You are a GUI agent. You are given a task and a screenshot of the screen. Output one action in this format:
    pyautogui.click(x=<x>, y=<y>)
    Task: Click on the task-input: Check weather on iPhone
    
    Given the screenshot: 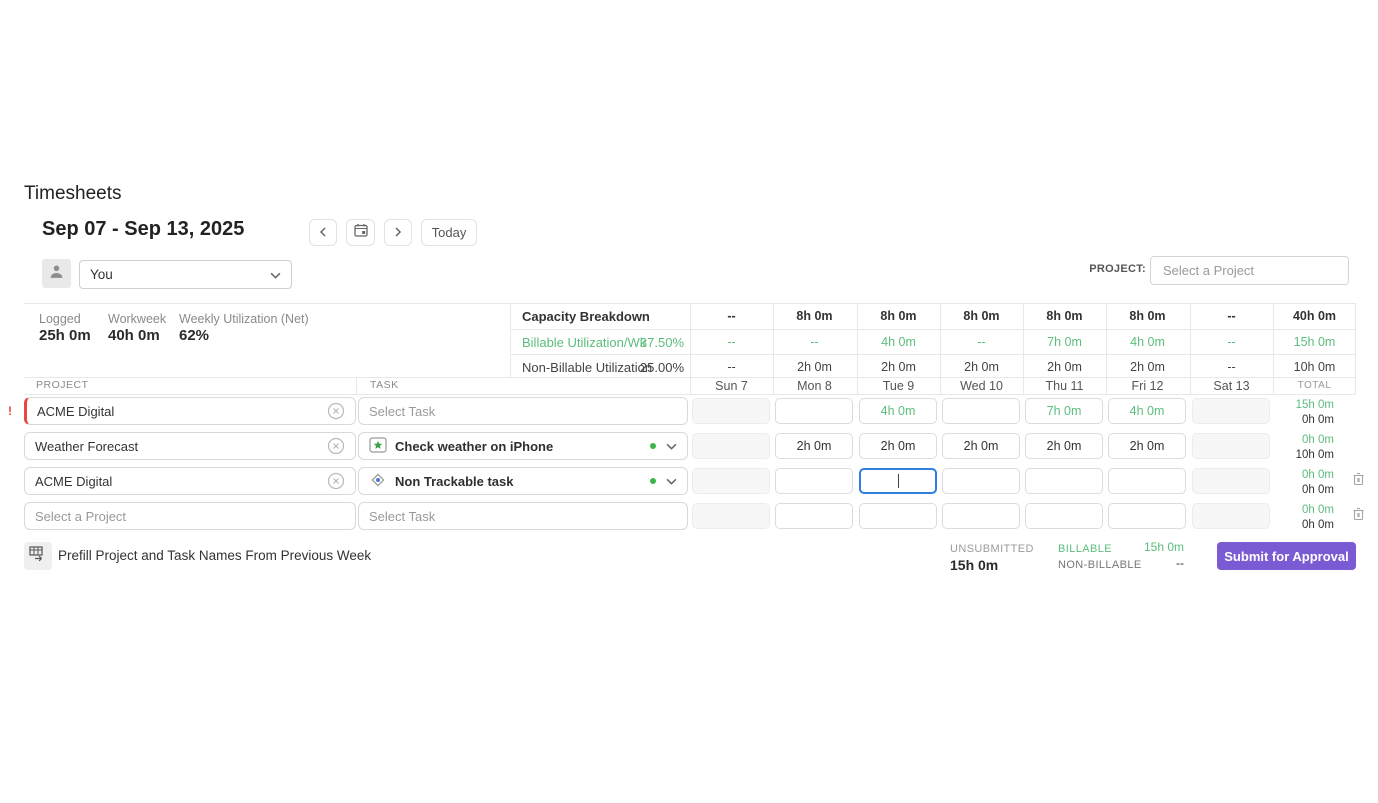 What is the action you would take?
    pyautogui.click(x=523, y=446)
    